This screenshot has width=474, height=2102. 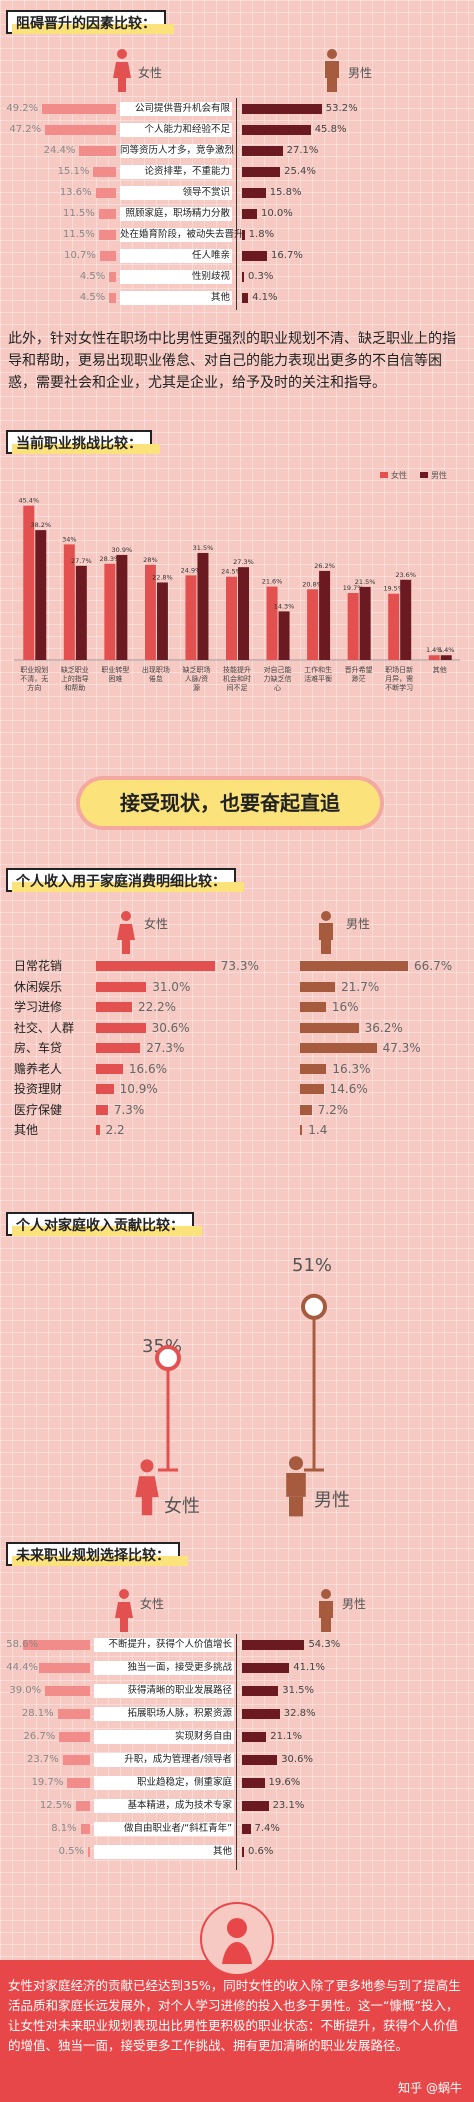 What do you see at coordinates (47, 1782) in the screenshot?
I see `female-value: 19.7%` at bounding box center [47, 1782].